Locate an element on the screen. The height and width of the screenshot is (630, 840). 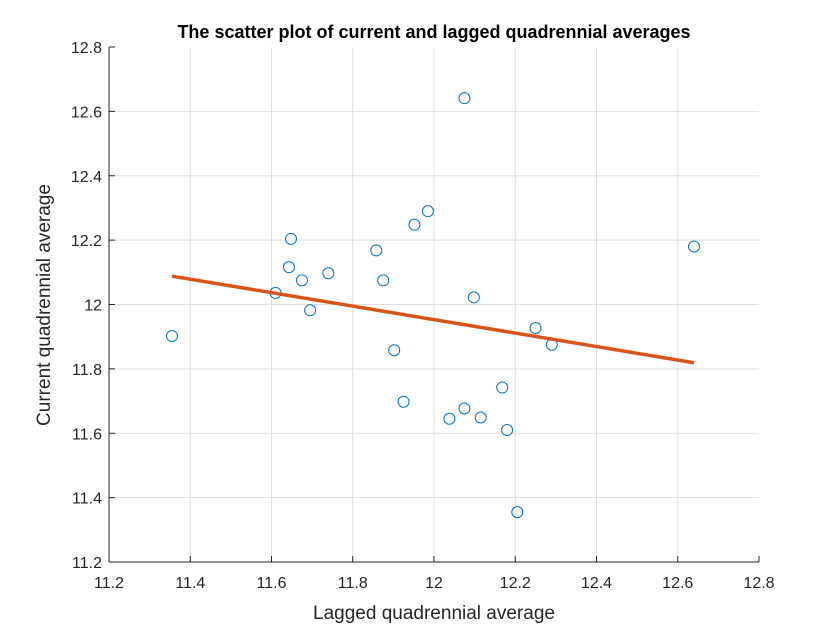
y-tick-label: 12.4 is located at coordinates (86, 177).